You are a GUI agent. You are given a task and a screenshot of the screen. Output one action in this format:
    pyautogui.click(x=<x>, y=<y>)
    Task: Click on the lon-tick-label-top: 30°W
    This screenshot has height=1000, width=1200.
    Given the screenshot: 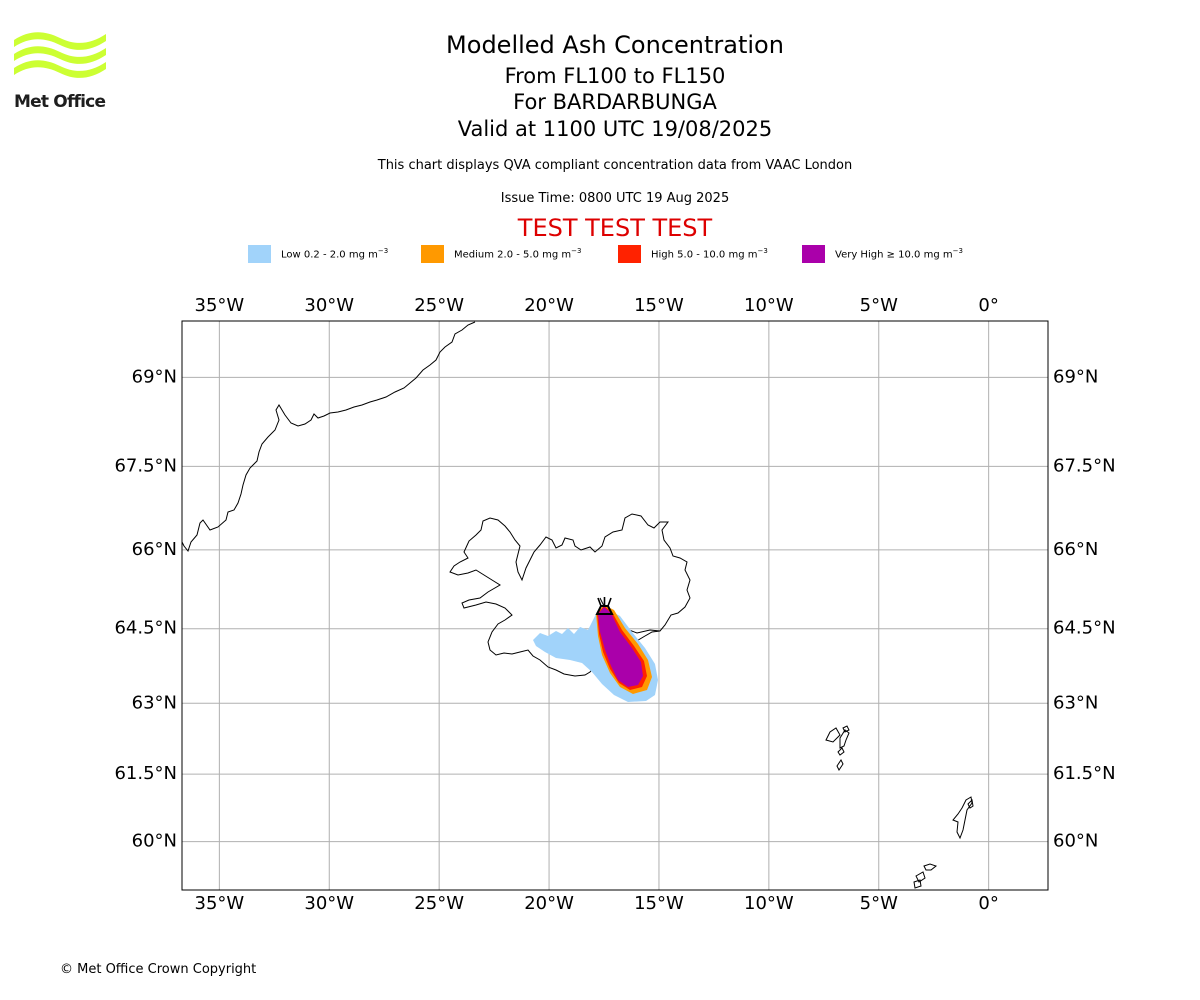 What is the action you would take?
    pyautogui.click(x=329, y=305)
    